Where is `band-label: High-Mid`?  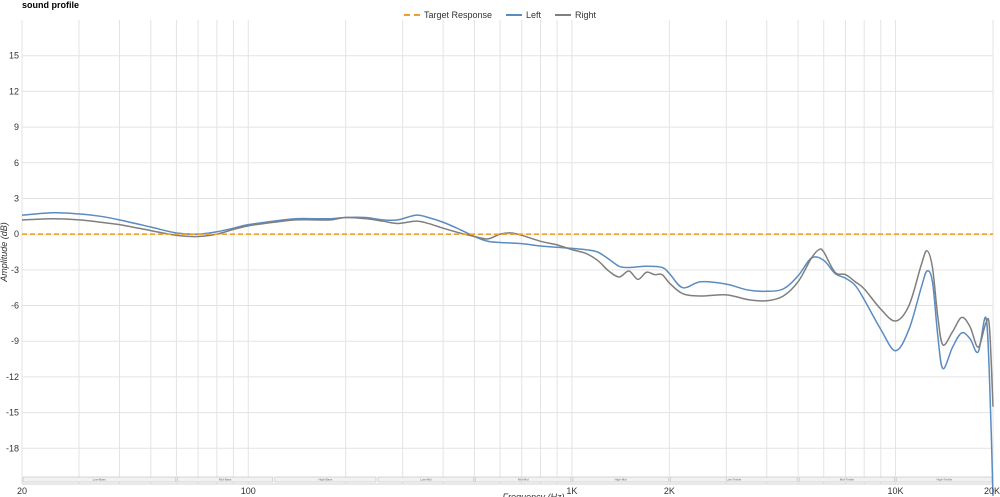
band-label: High-Mid is located at coordinates (621, 480).